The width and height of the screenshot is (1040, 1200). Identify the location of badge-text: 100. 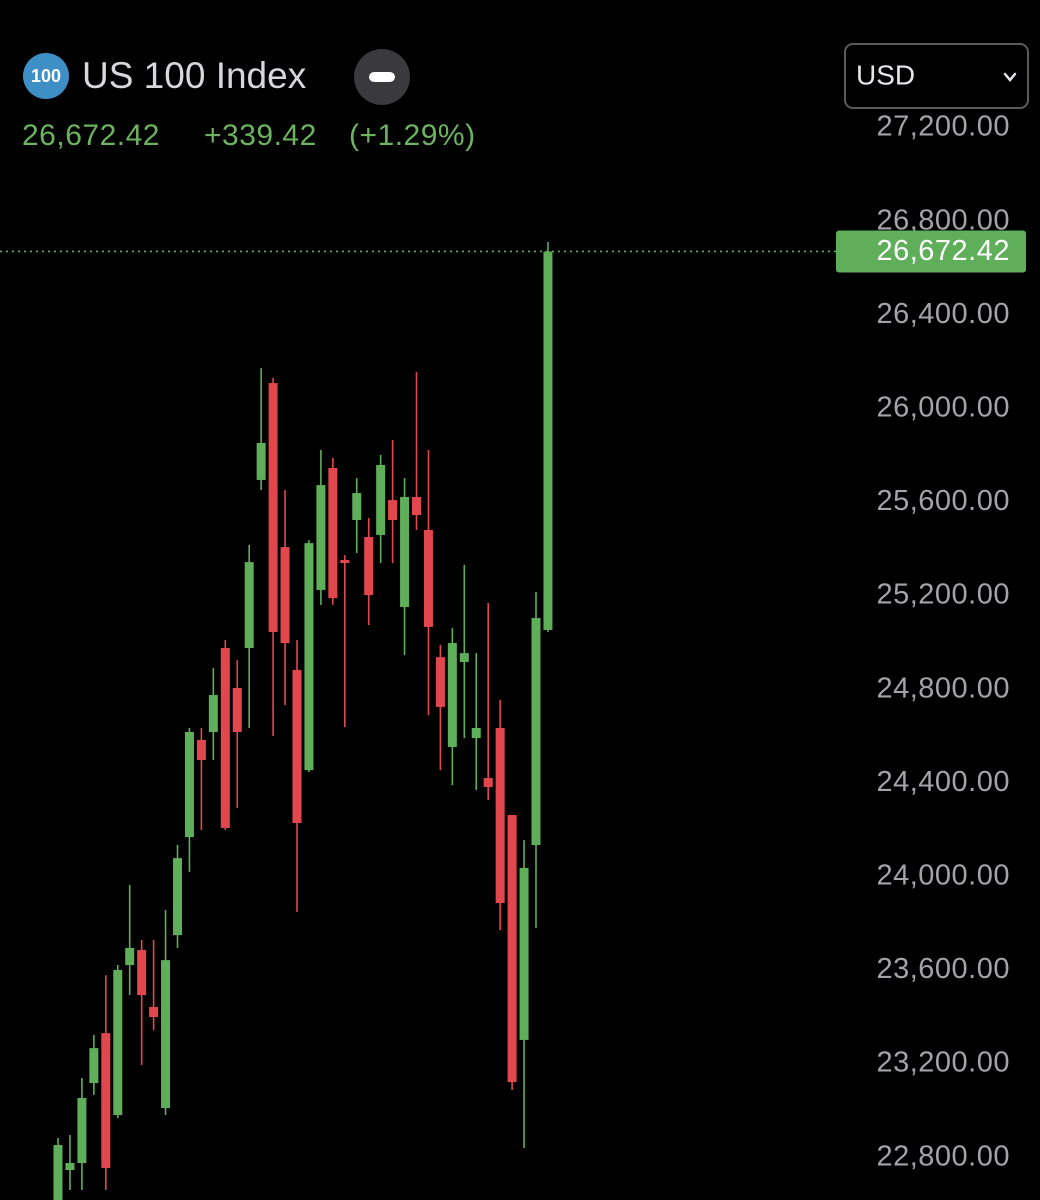
(46, 76).